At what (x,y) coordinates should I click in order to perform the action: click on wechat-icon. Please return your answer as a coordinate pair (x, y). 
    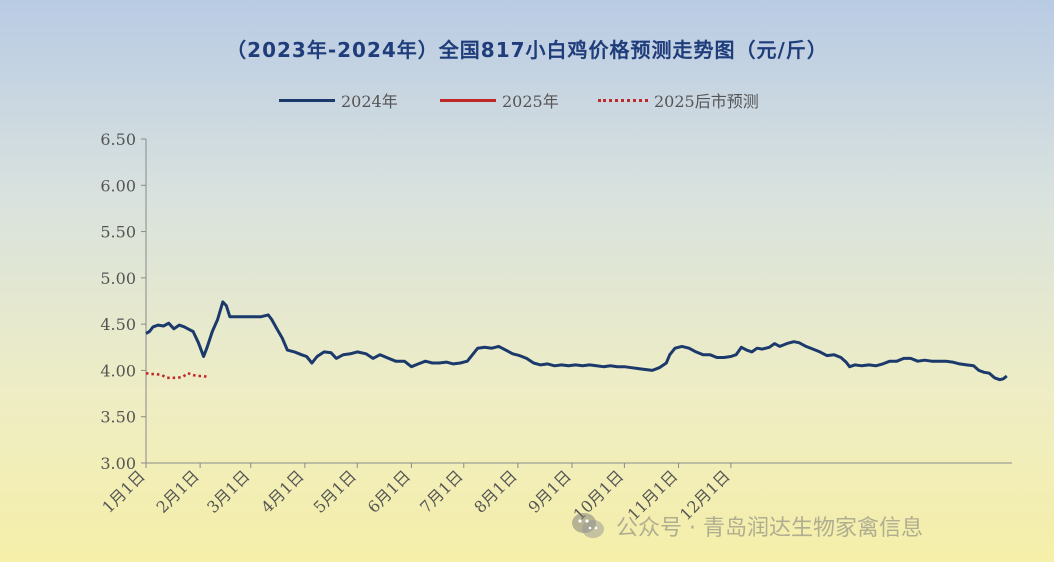
    Looking at the image, I should click on (588, 525).